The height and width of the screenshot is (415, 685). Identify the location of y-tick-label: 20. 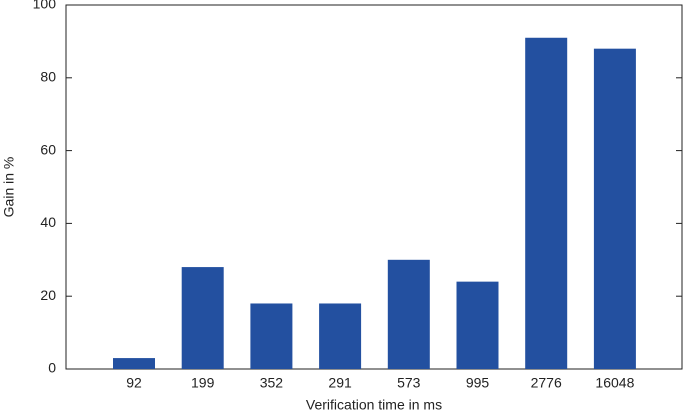
(48, 295).